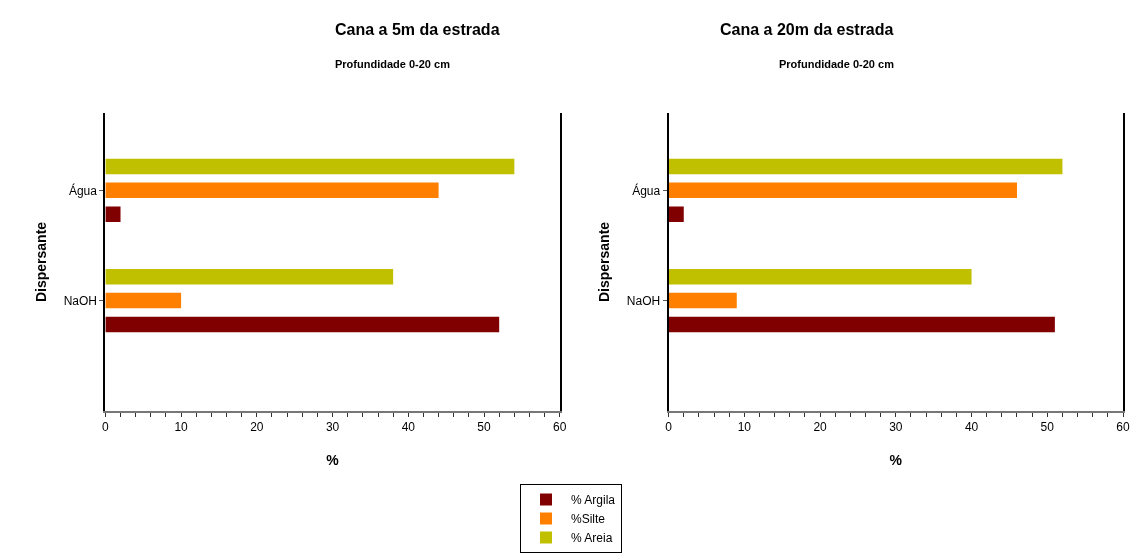 The image size is (1142, 553). Describe the element at coordinates (417, 29) in the screenshot. I see `chart-title: Cana a 5m da estrada` at that location.